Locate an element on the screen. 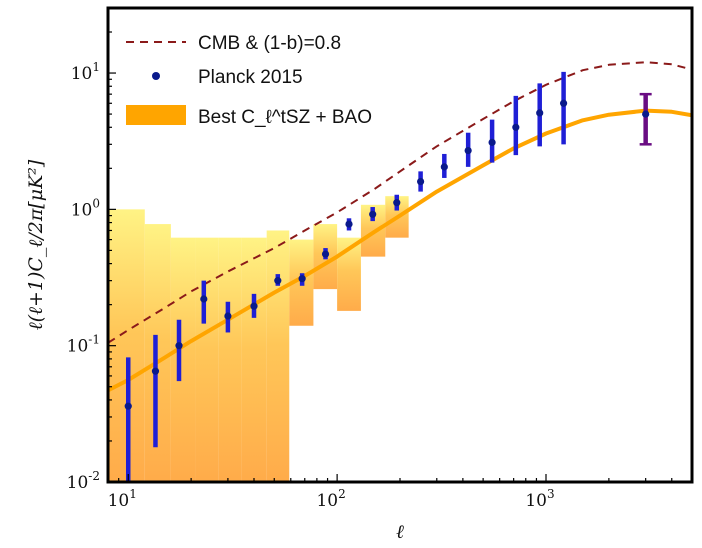  legend-label: Best C_ℓ^tSZ + BAO is located at coordinates (285, 117).